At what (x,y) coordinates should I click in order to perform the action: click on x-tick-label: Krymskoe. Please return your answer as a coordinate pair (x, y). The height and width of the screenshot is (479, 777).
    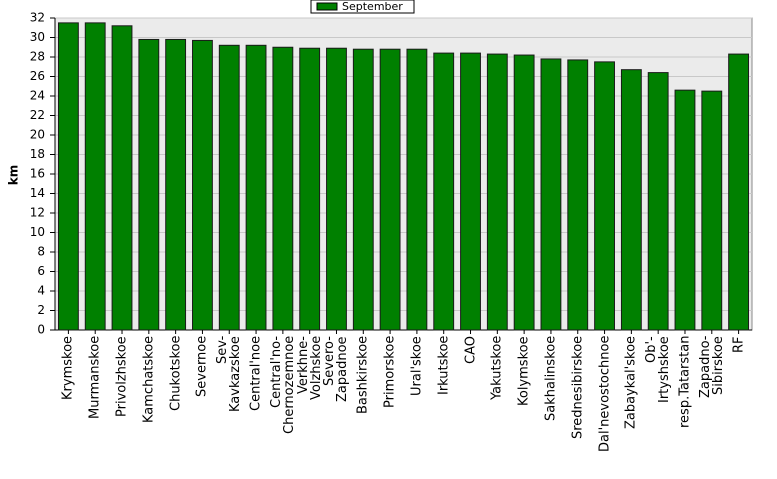
    Looking at the image, I should click on (68, 368).